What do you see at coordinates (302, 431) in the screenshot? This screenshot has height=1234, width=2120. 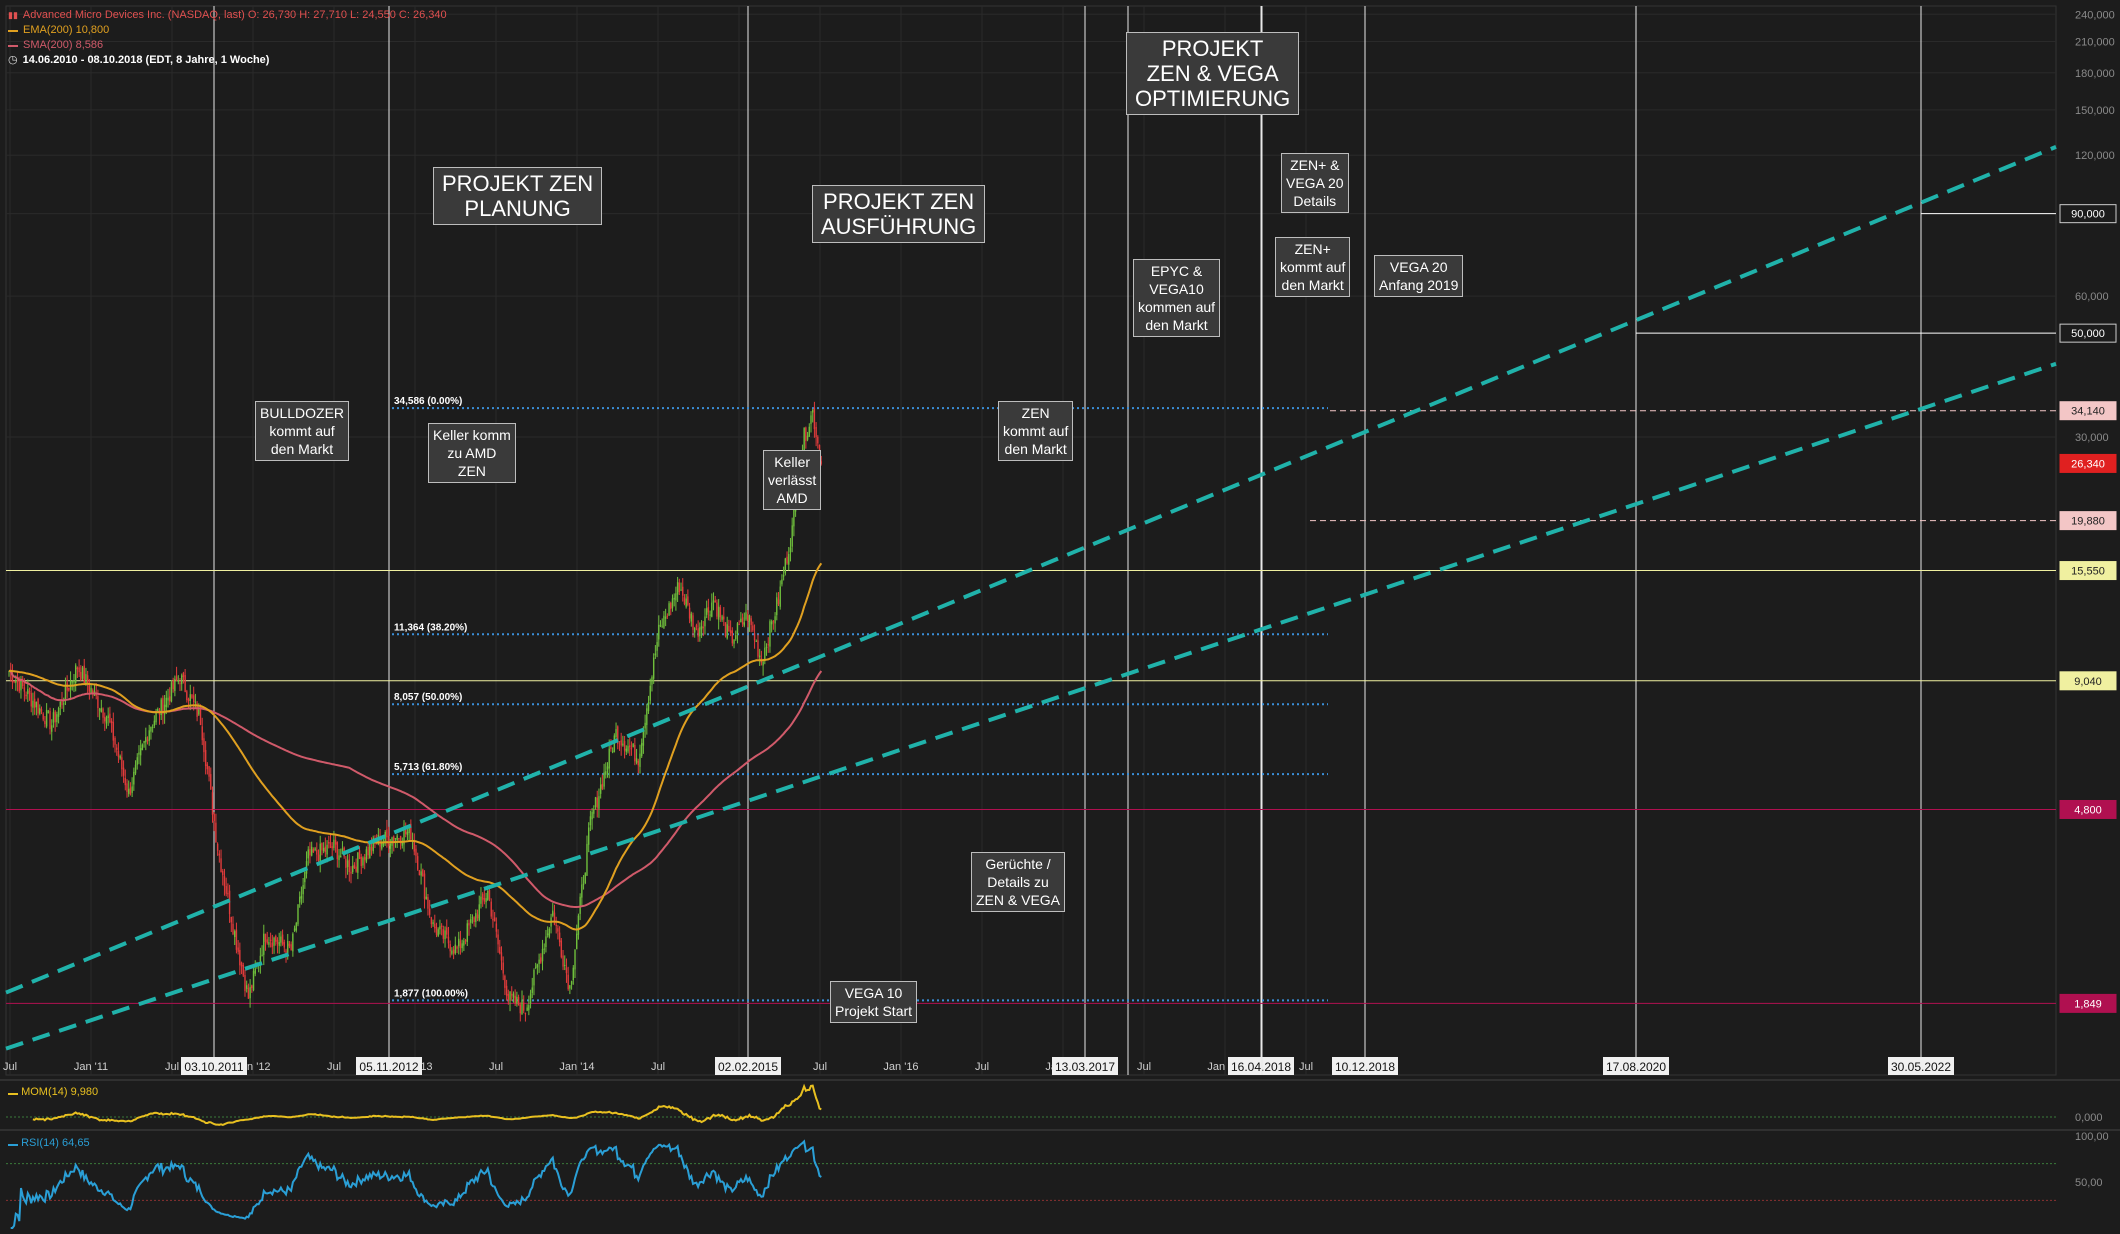 I see `annotation-bulldozer: BULLDOZER kommt auf den Markt` at bounding box center [302, 431].